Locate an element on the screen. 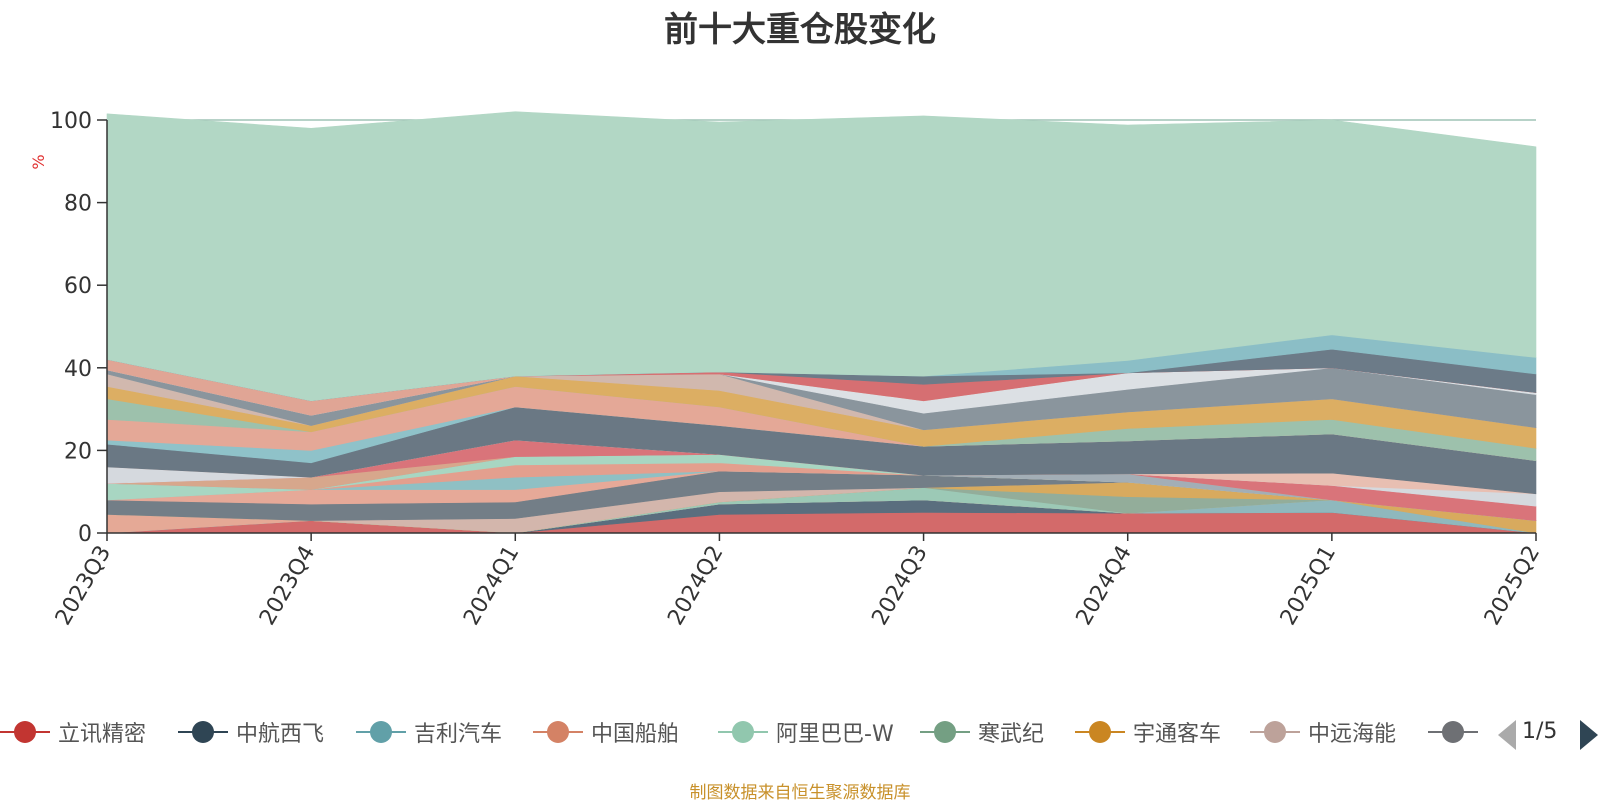 This screenshot has height=803, width=1600. legend-item: 中远海能 is located at coordinates (1323, 732).